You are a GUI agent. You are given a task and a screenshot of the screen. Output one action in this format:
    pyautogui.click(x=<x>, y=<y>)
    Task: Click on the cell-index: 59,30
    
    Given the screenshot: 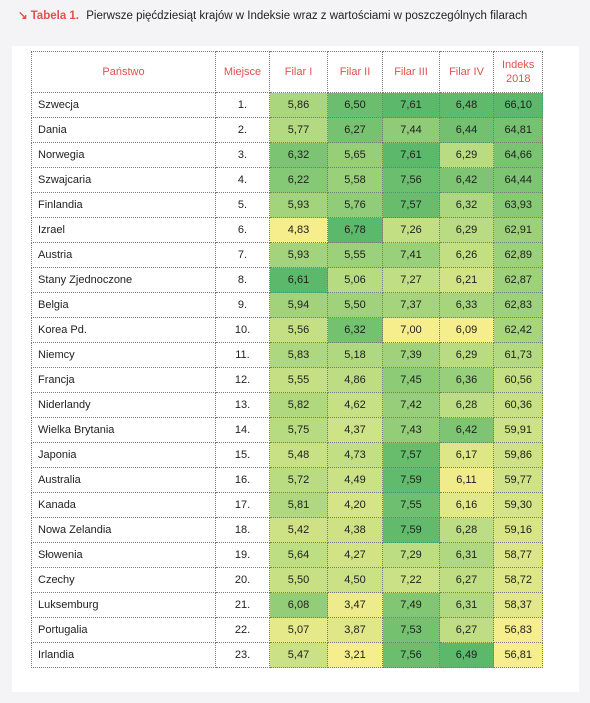 What is the action you would take?
    pyautogui.click(x=518, y=505)
    